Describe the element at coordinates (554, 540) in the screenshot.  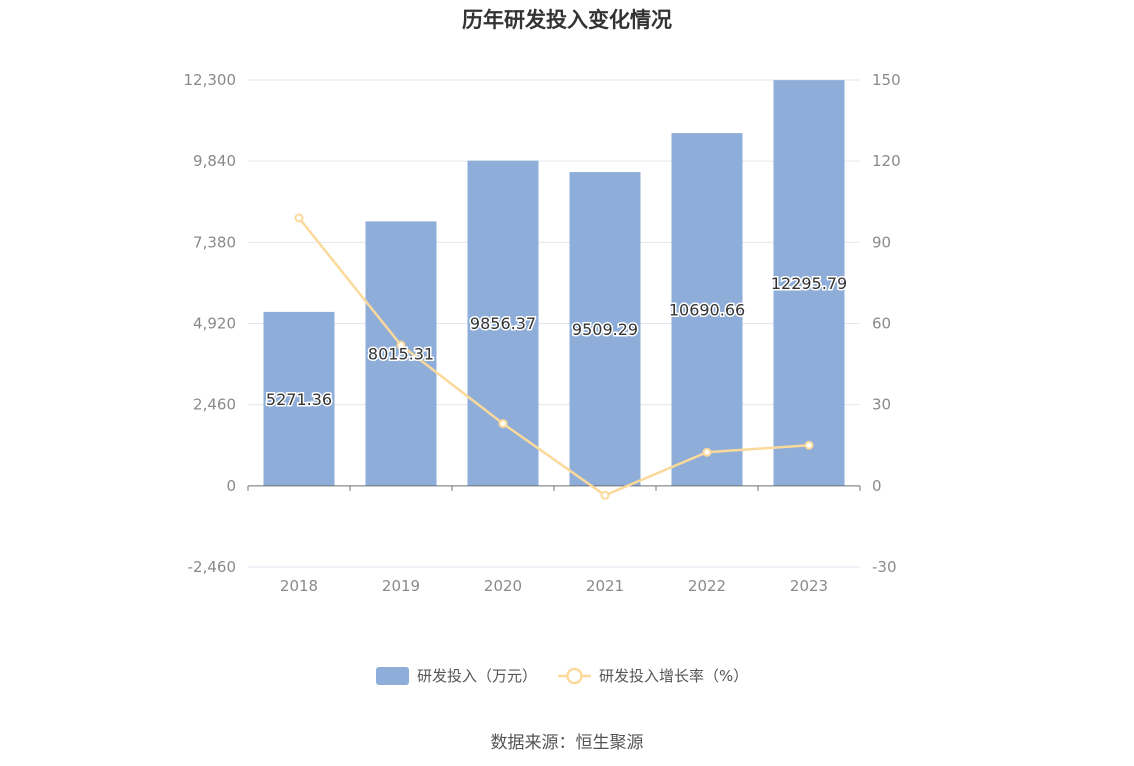
I see `x-axis: 2018 2019 2020 2021 2022 2023` at that location.